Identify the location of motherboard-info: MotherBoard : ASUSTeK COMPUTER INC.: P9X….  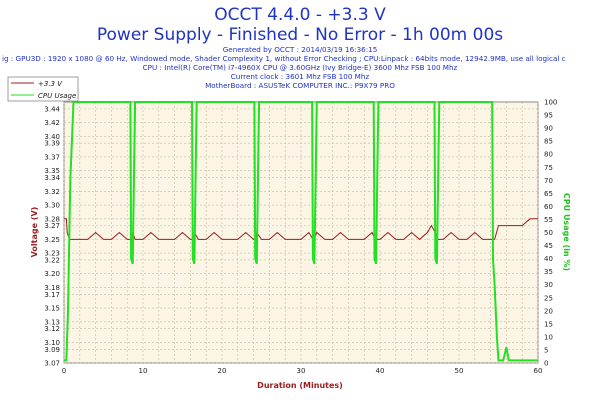
(300, 85).